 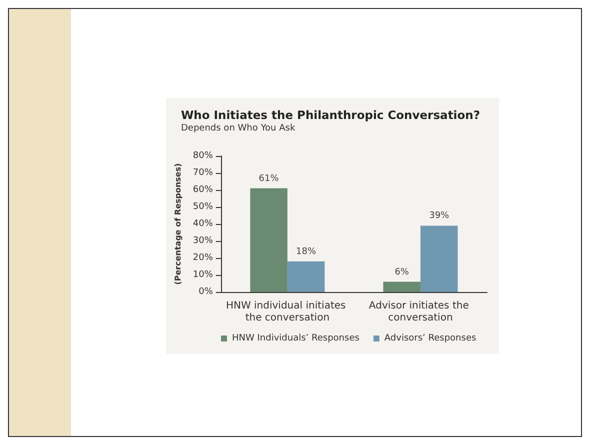 What do you see at coordinates (330, 115) in the screenshot?
I see `chart-title: Who Initiates the Philanthropic Conversation?` at bounding box center [330, 115].